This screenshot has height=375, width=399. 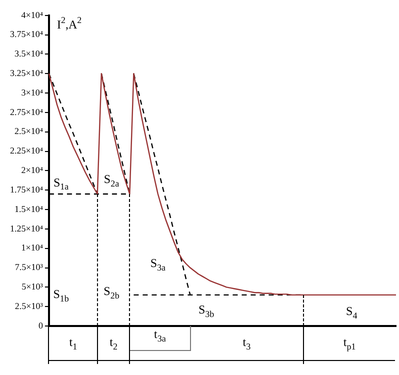 I want to click on y-tick-label: 1.75×10⁴, so click(x=26, y=189).